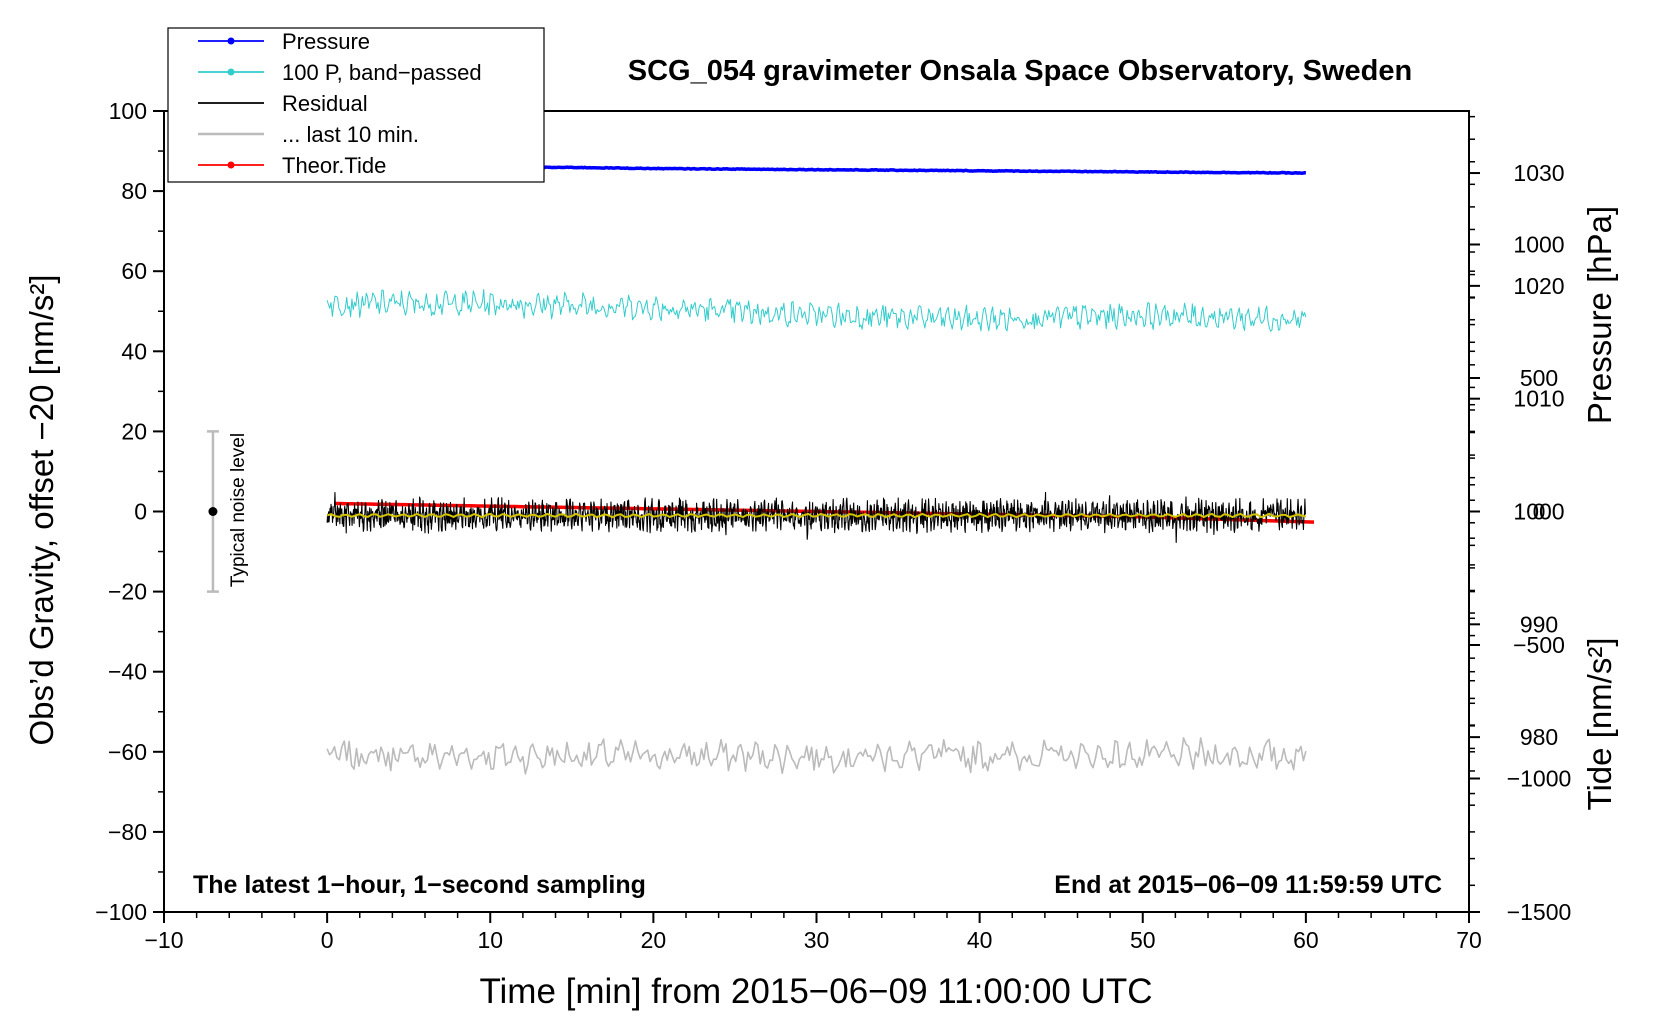 The height and width of the screenshot is (1020, 1660). What do you see at coordinates (1469, 940) in the screenshot?
I see `x-tick-label: 70` at bounding box center [1469, 940].